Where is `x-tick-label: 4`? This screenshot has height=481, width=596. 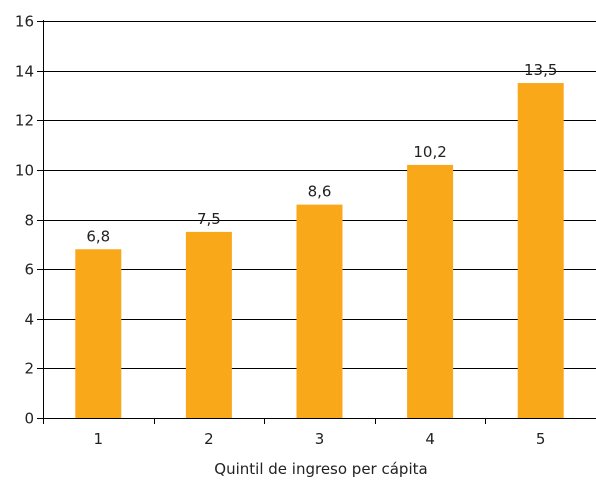 x-tick-label: 4 is located at coordinates (430, 439).